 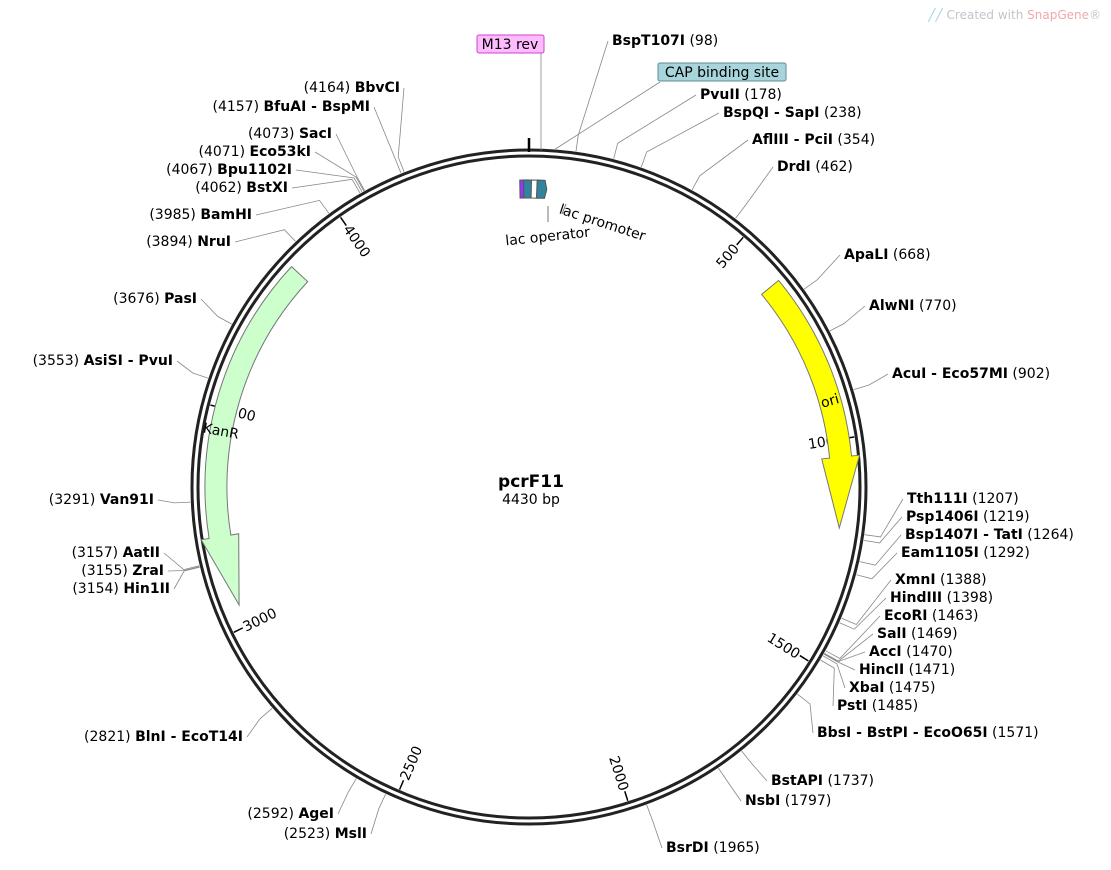 What do you see at coordinates (905, 616) in the screenshot?
I see `site-name: EcoRI` at bounding box center [905, 616].